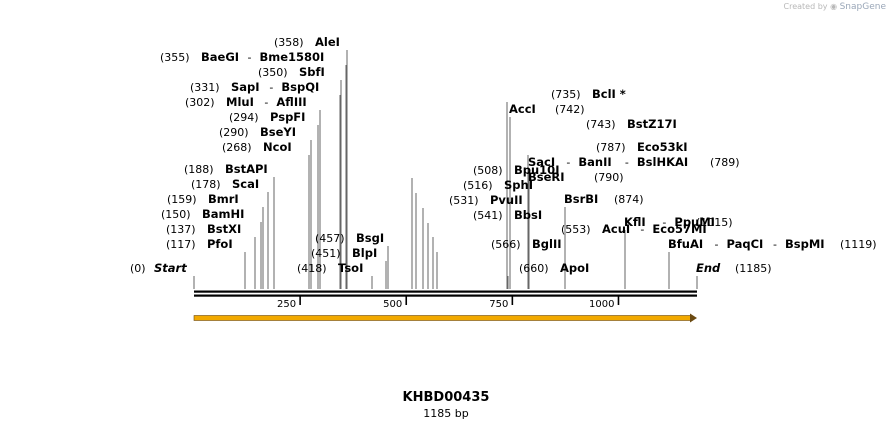 Image resolution: width=892 pixels, height=430 pixels. What do you see at coordinates (291, 72) in the screenshot?
I see `site-label-sbfi: (350) SbfI` at bounding box center [291, 72].